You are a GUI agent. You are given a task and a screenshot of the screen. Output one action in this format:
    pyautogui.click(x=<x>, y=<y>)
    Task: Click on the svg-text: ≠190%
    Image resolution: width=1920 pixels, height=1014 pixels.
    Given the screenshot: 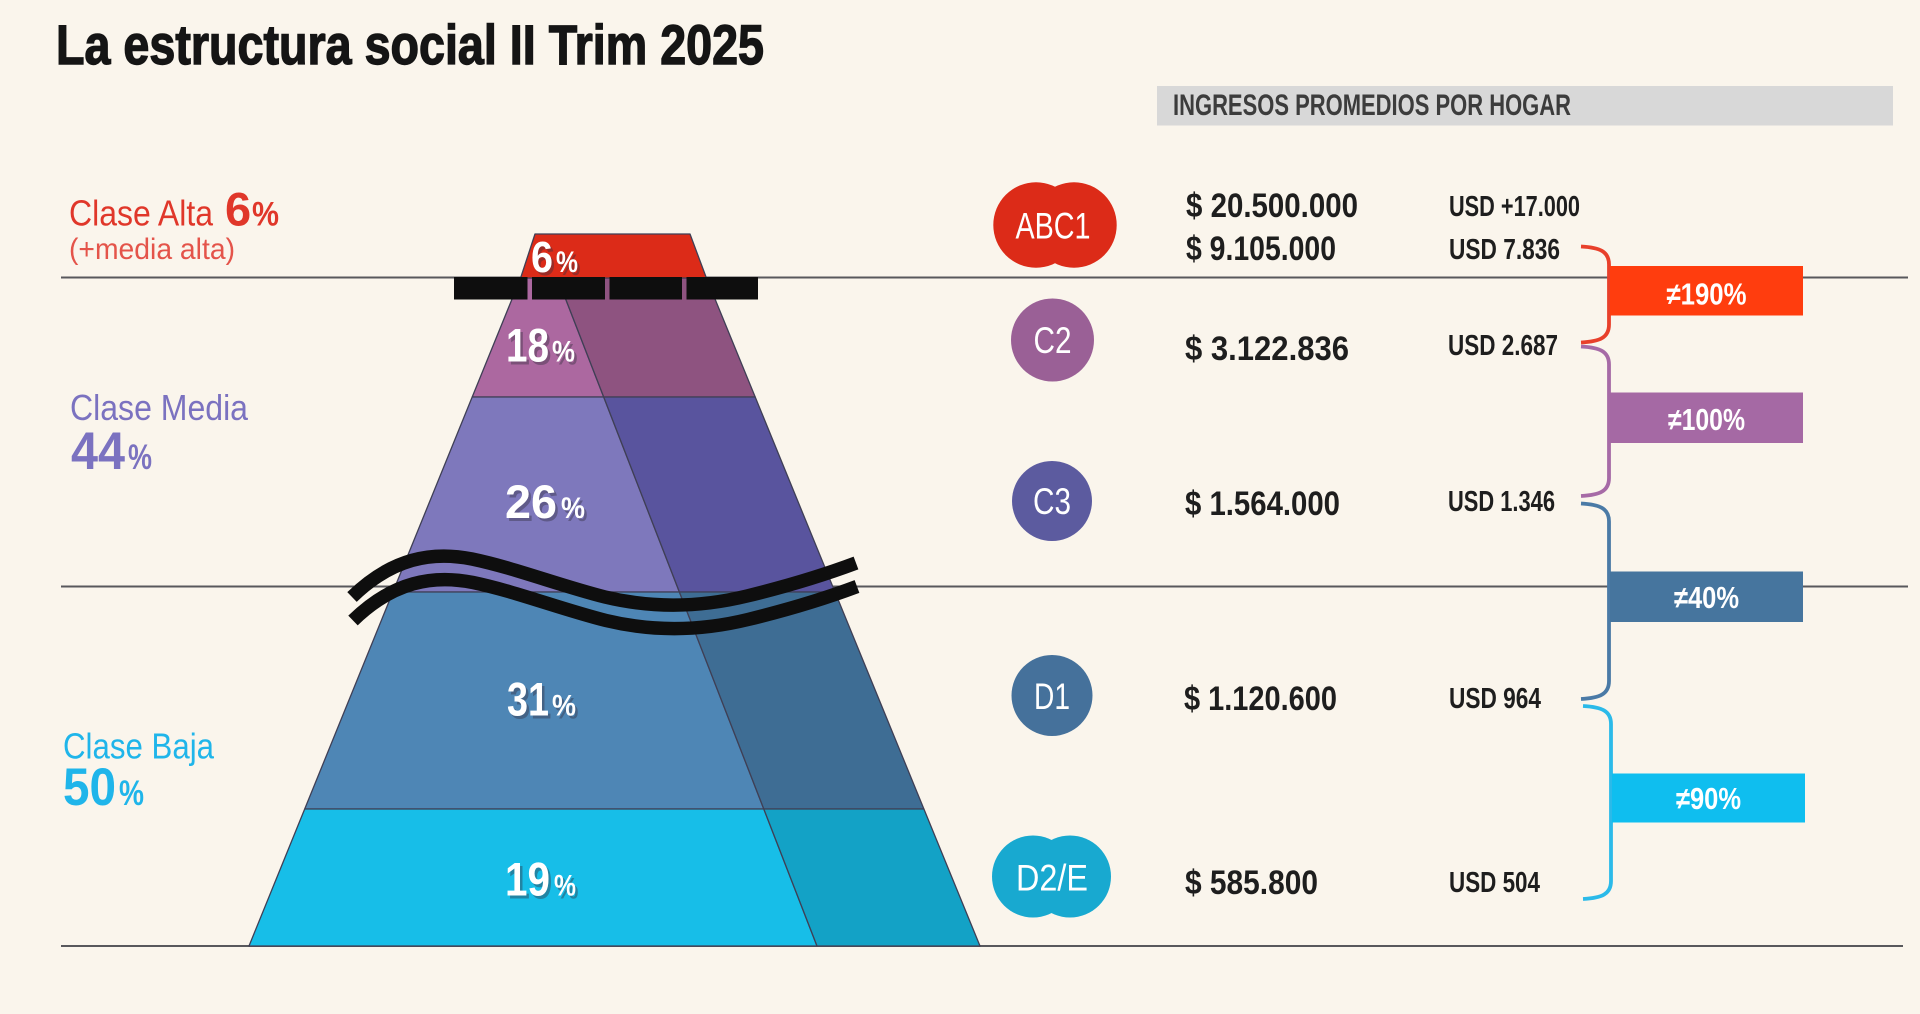 What is the action you would take?
    pyautogui.click(x=1707, y=294)
    